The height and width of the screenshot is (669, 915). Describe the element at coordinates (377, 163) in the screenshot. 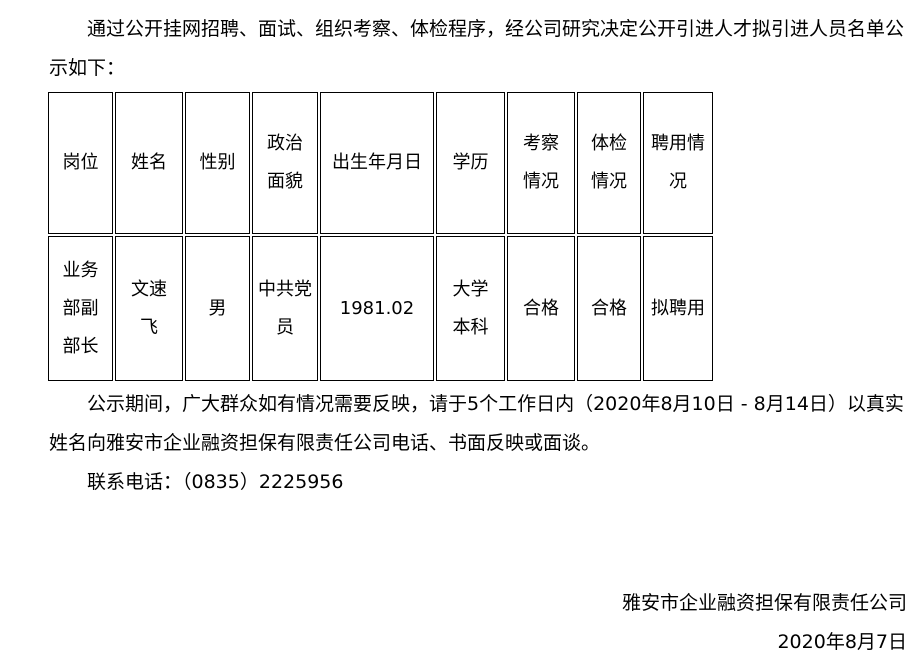

I see `header-cell: 出生年月日` at that location.